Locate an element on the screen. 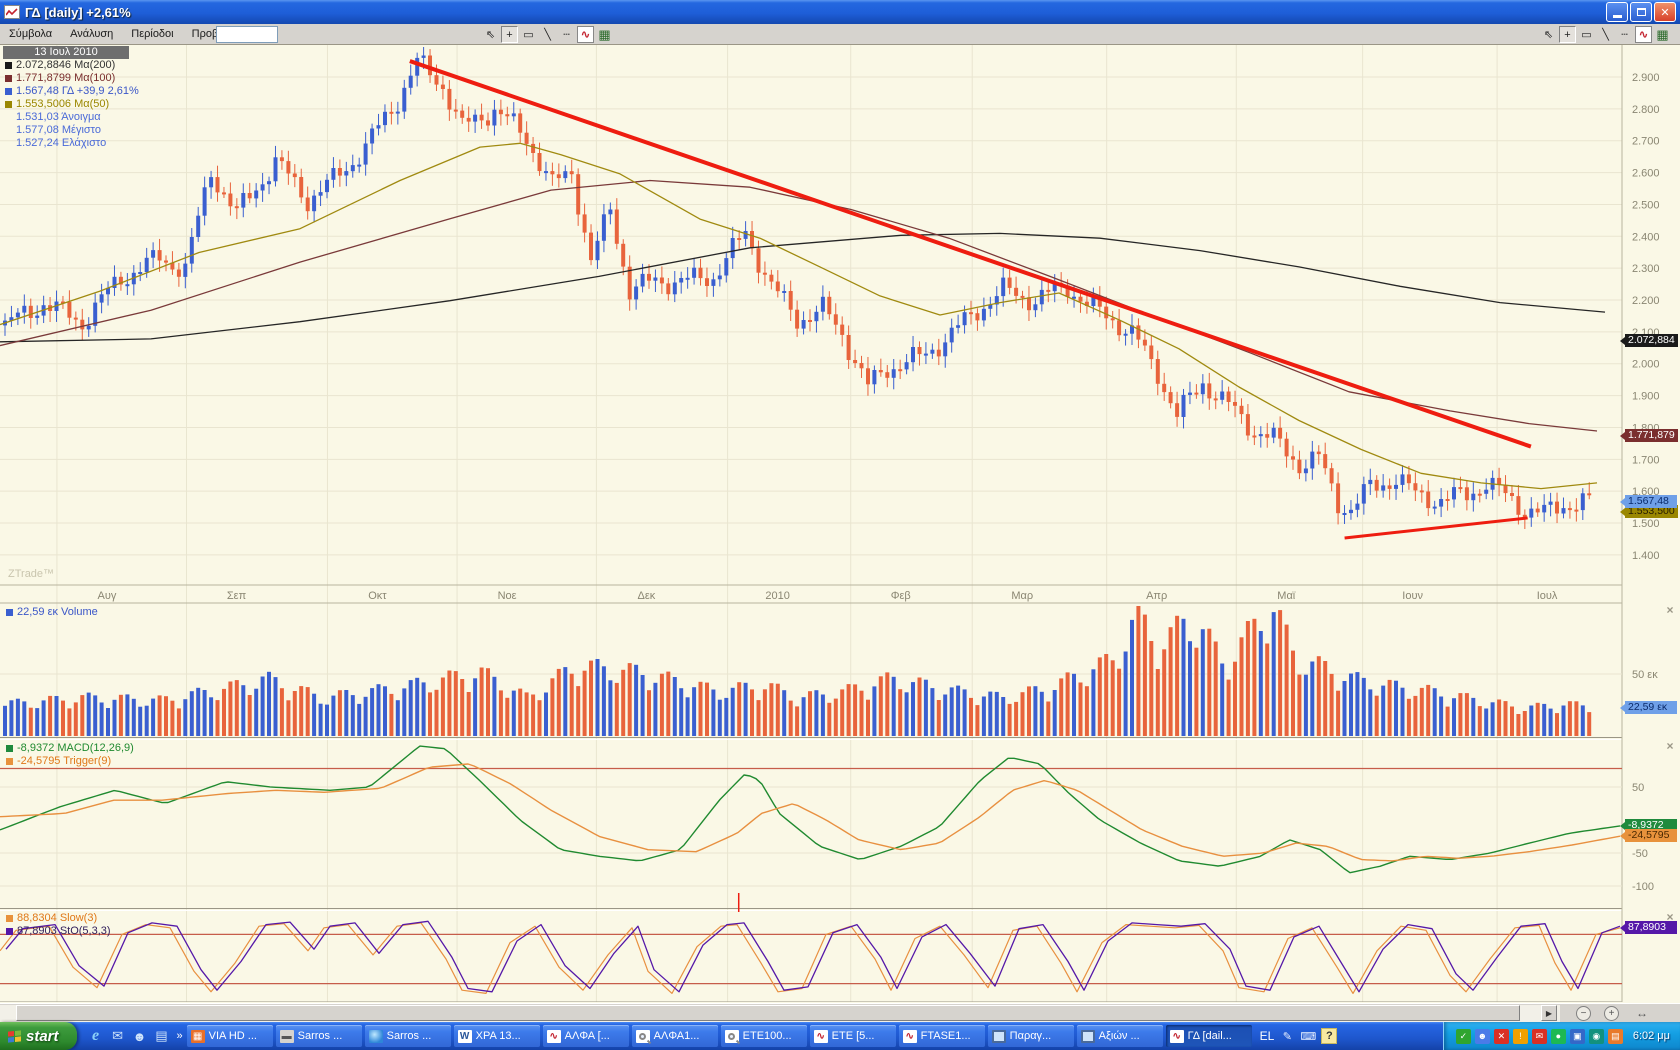 The height and width of the screenshot is (1050, 1680). internet-explorer-icon: e is located at coordinates (95, 1035).